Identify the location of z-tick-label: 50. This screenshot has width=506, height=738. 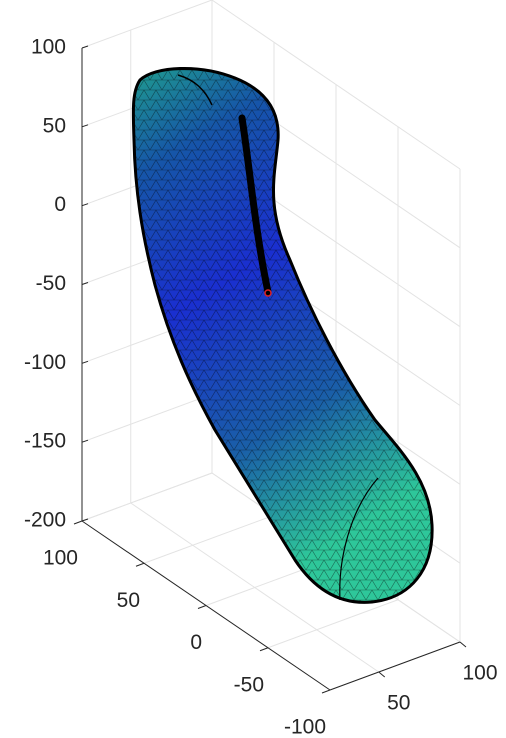
(54, 125).